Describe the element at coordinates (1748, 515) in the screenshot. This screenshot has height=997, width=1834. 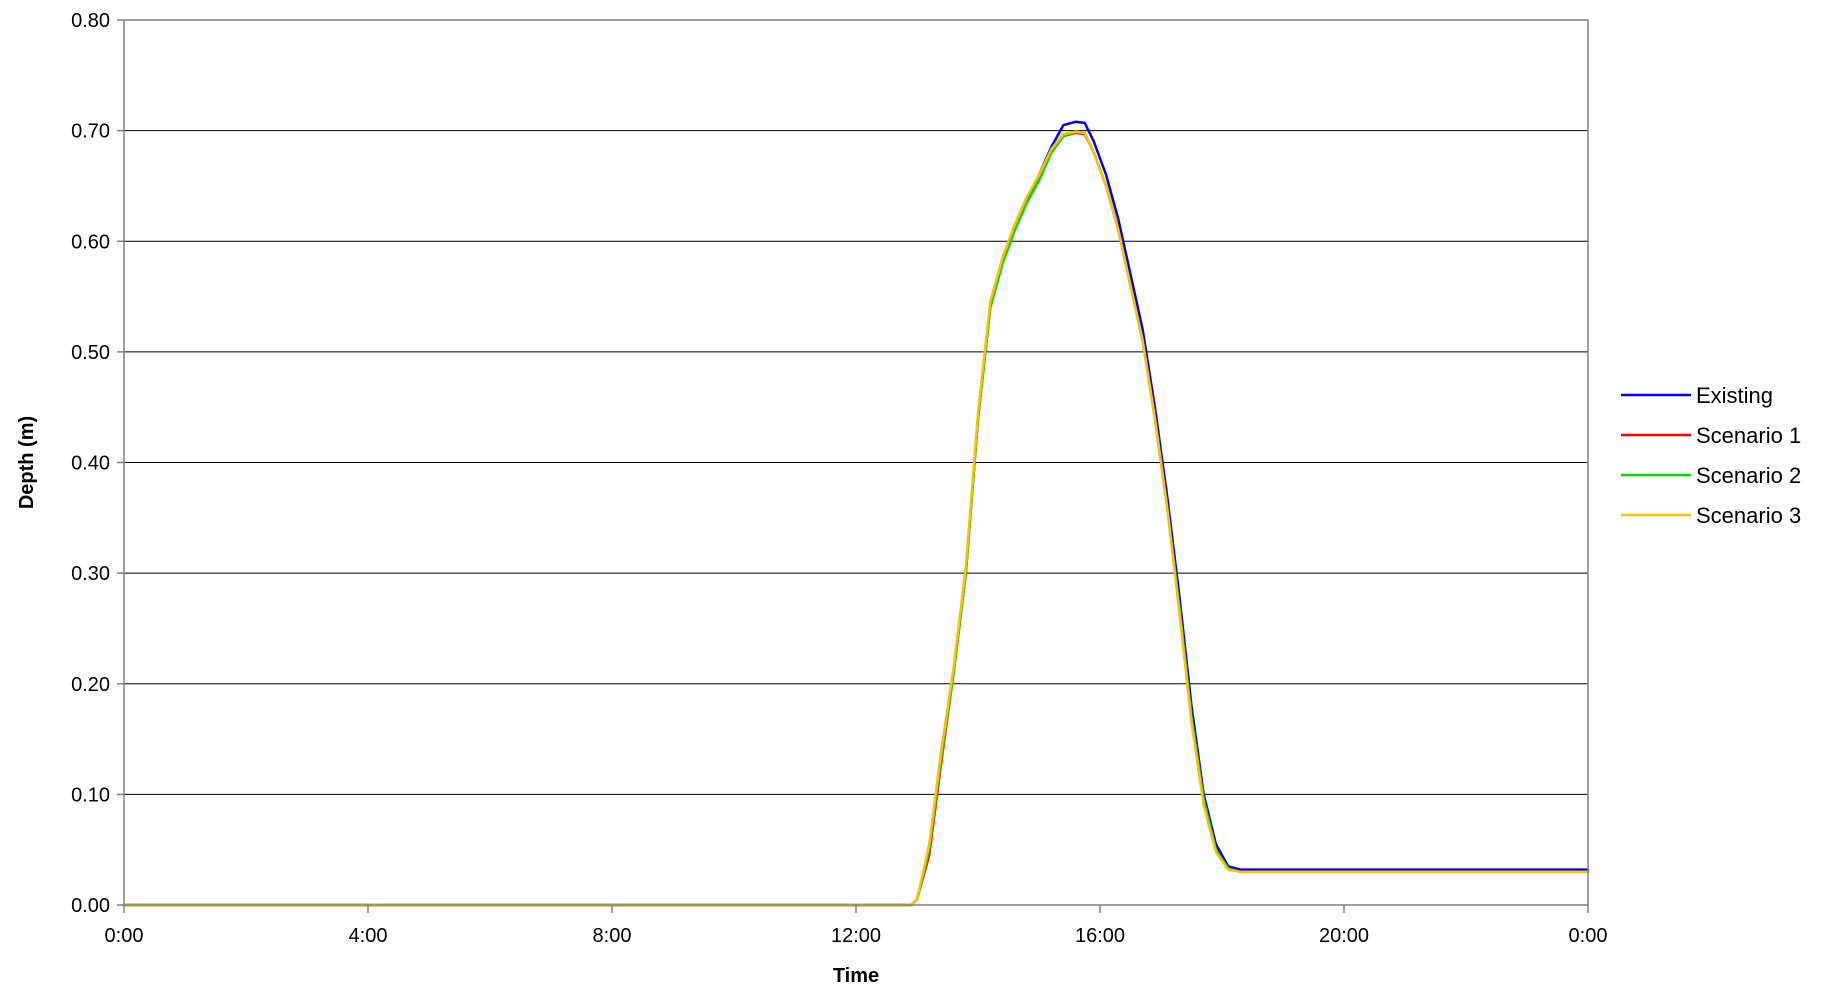
I see `legend-label: Scenario 3` at that location.